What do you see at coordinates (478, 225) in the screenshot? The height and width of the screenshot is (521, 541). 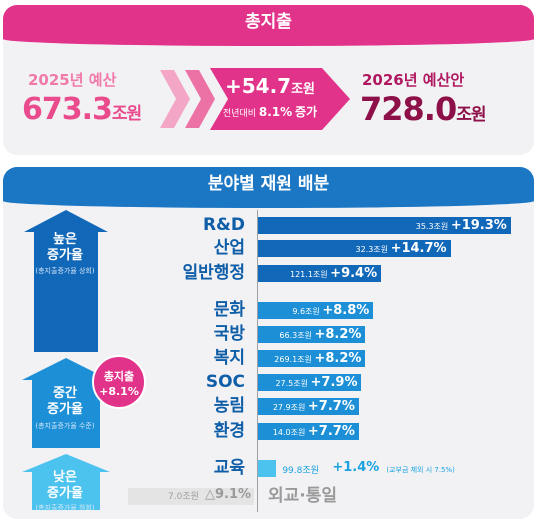 I see `bar-growth-label: +19.3%` at bounding box center [478, 225].